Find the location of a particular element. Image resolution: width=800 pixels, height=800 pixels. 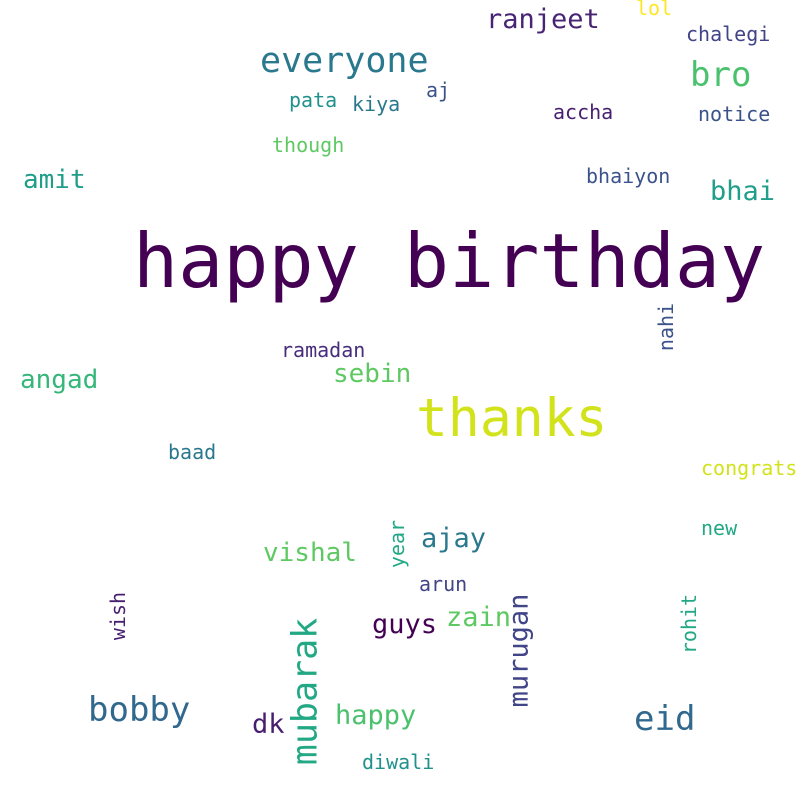

word-chalegi: chalegi is located at coordinates (728, 34).